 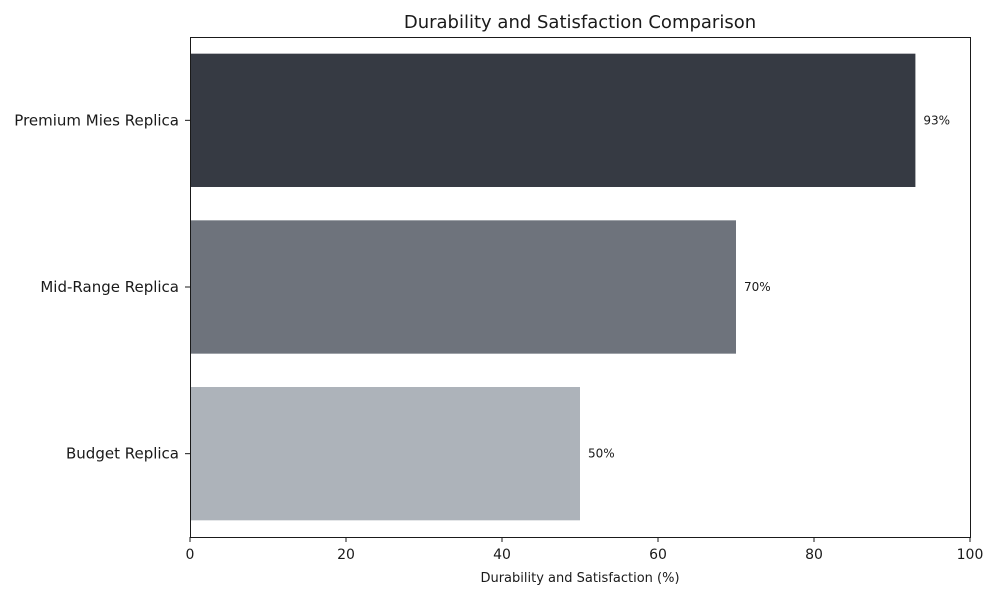 I want to click on x-tick-label: 0, so click(x=190, y=555).